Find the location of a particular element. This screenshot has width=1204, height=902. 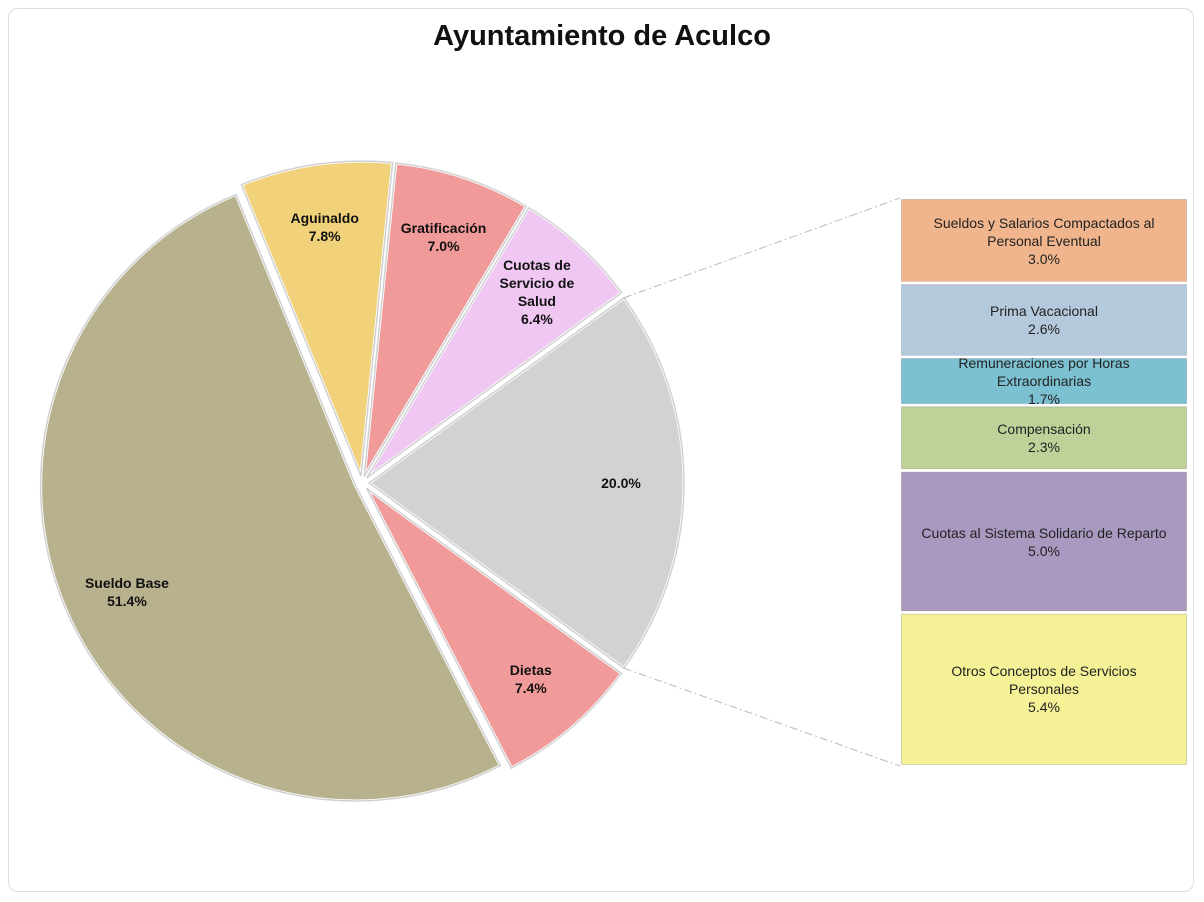

slice-value: 20.0% is located at coordinates (621, 483).